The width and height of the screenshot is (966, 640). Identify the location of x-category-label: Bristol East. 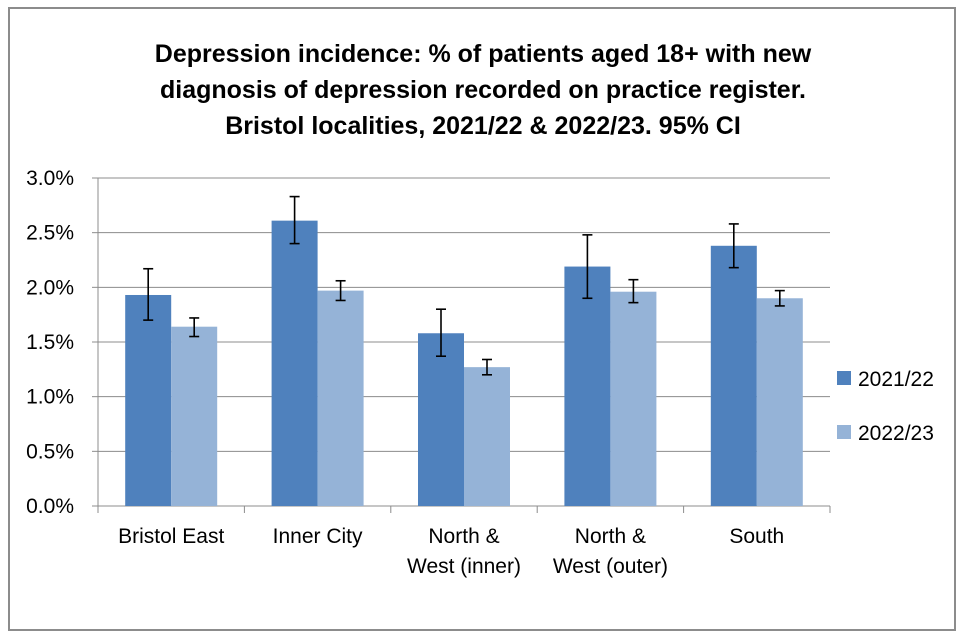
(171, 536).